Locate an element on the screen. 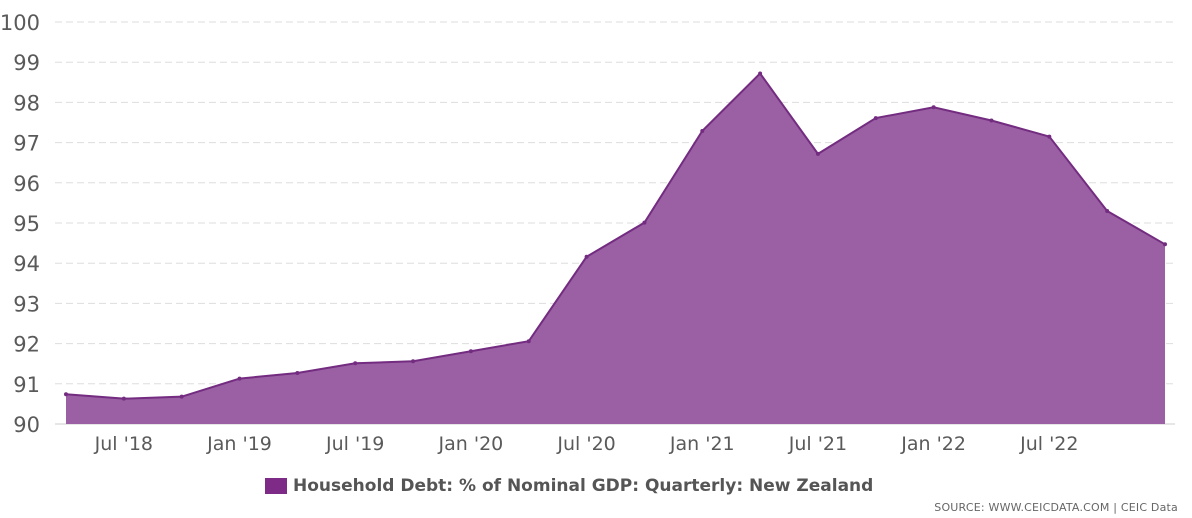  y-axis-ticks: 90 91 92 93 94 95 96 97 98 99 100 is located at coordinates (20, 224).